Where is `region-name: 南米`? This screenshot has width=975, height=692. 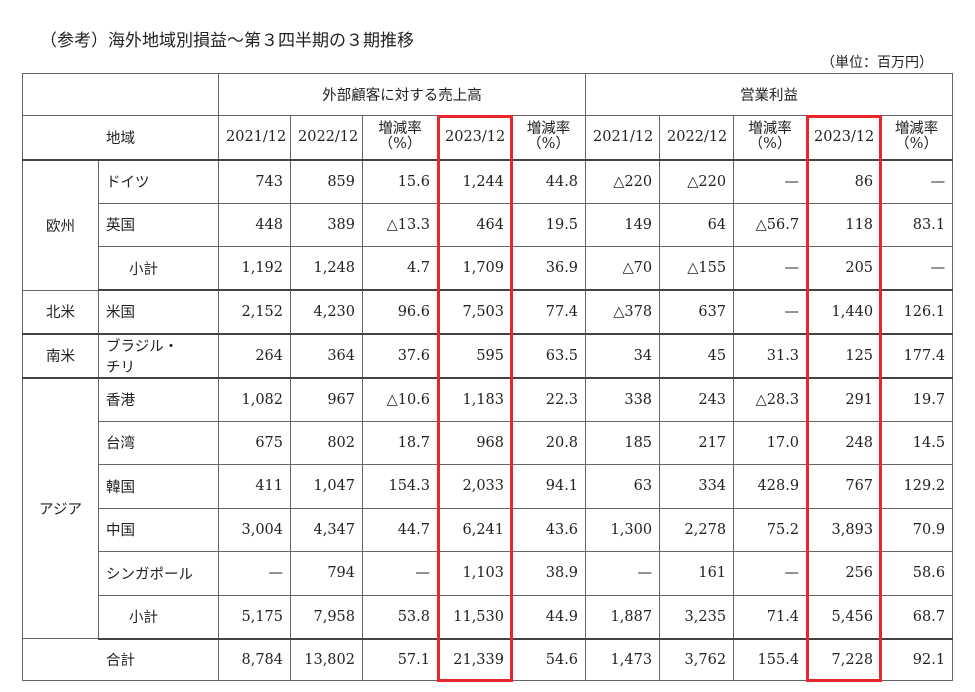 region-name: 南米 is located at coordinates (60, 356).